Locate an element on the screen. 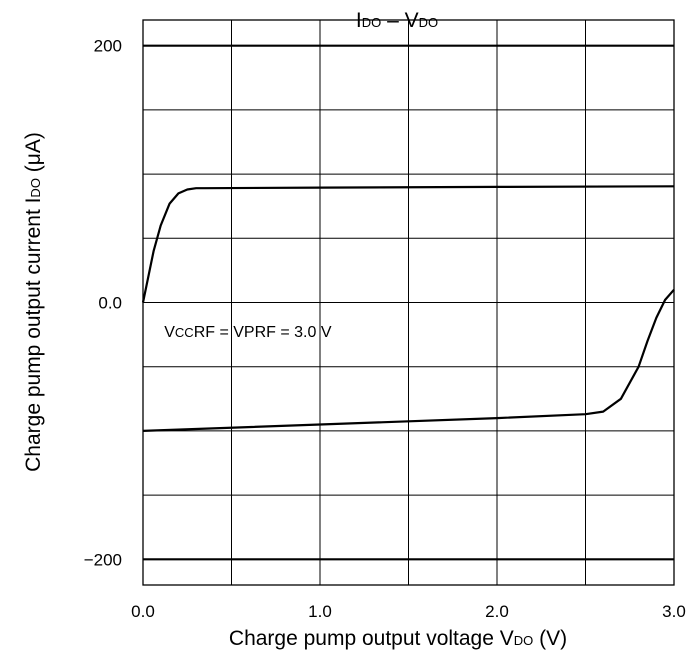 The image size is (693, 659). y-tick-label: 200 is located at coordinates (108, 46).